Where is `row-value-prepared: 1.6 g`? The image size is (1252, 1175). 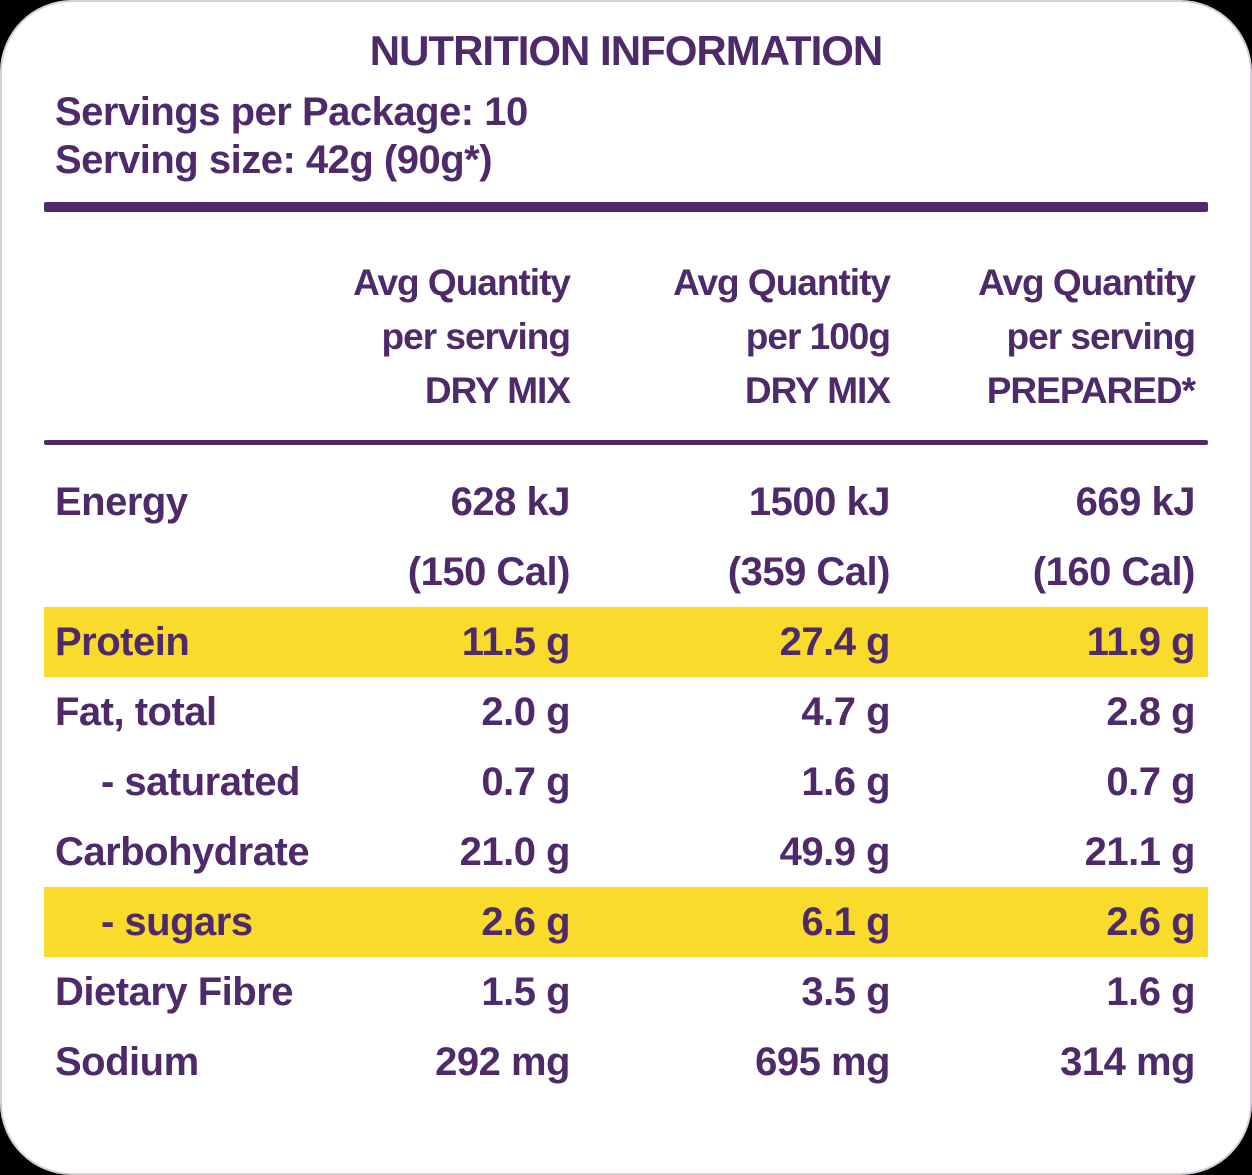 row-value-prepared: 1.6 g is located at coordinates (1150, 991).